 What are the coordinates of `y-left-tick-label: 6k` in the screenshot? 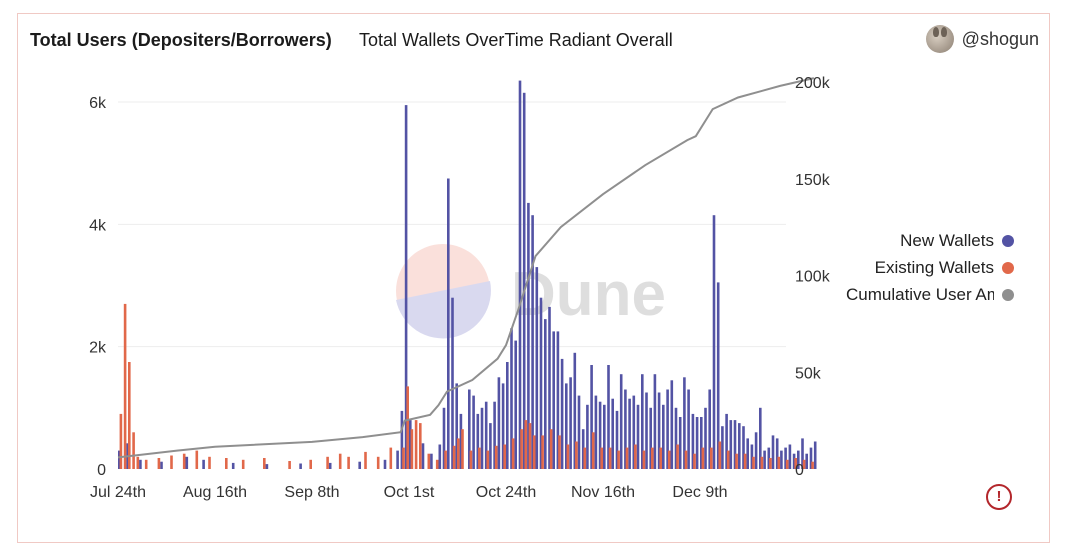 It's located at (98, 103).